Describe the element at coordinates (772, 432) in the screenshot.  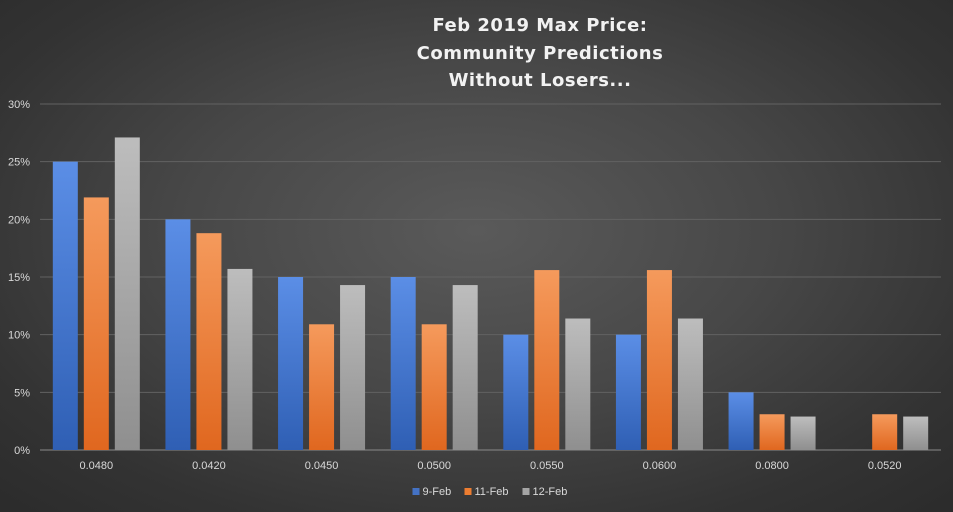
I see `bar-11-feb-0.0800` at that location.